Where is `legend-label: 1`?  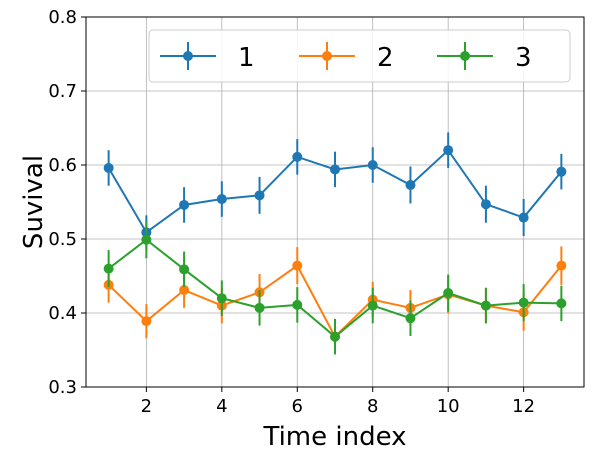
legend-label: 1 is located at coordinates (246, 58).